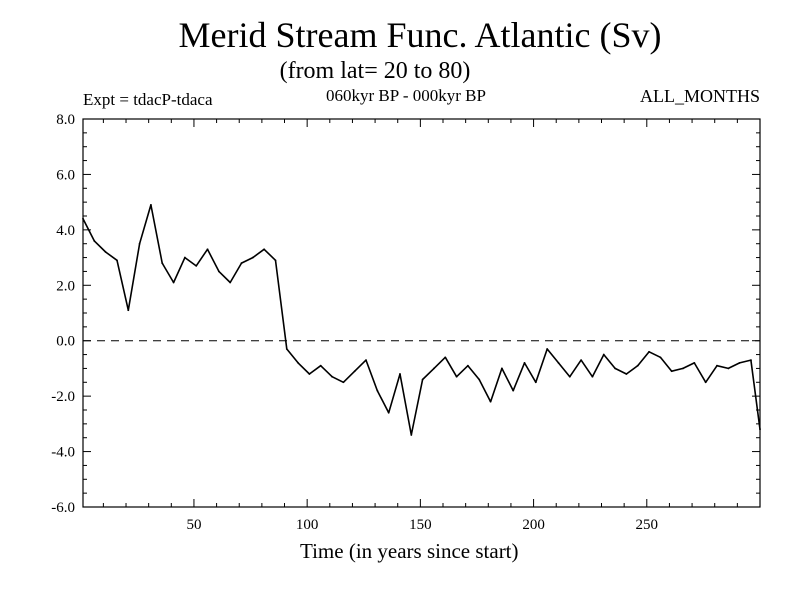 This screenshot has height=600, width=800. I want to click on y-tick-label: -2.0, so click(63, 397).